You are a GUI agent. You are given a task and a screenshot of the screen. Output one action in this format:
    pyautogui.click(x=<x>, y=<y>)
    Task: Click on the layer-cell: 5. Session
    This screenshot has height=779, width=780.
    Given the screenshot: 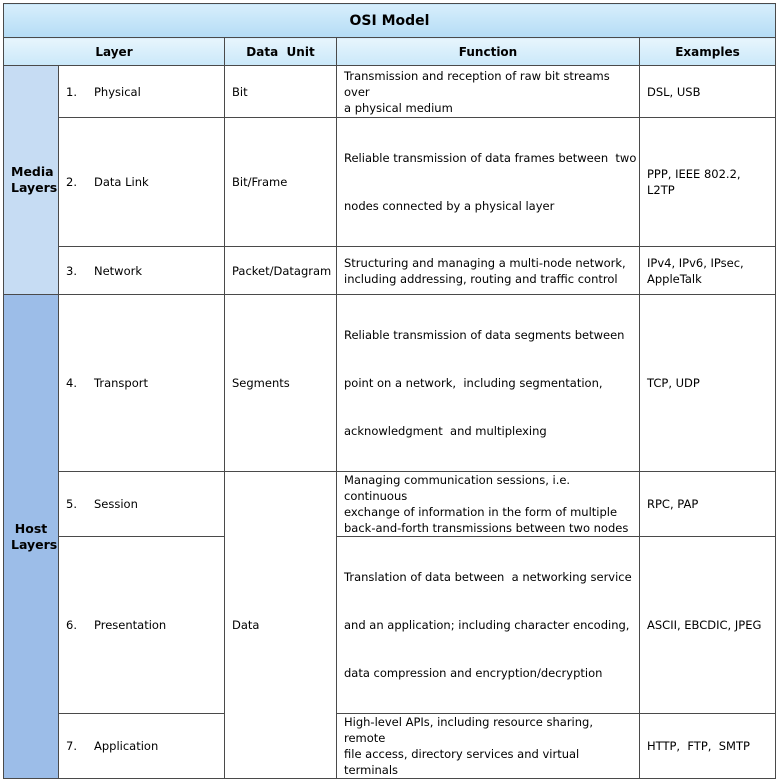 What is the action you would take?
    pyautogui.click(x=141, y=504)
    